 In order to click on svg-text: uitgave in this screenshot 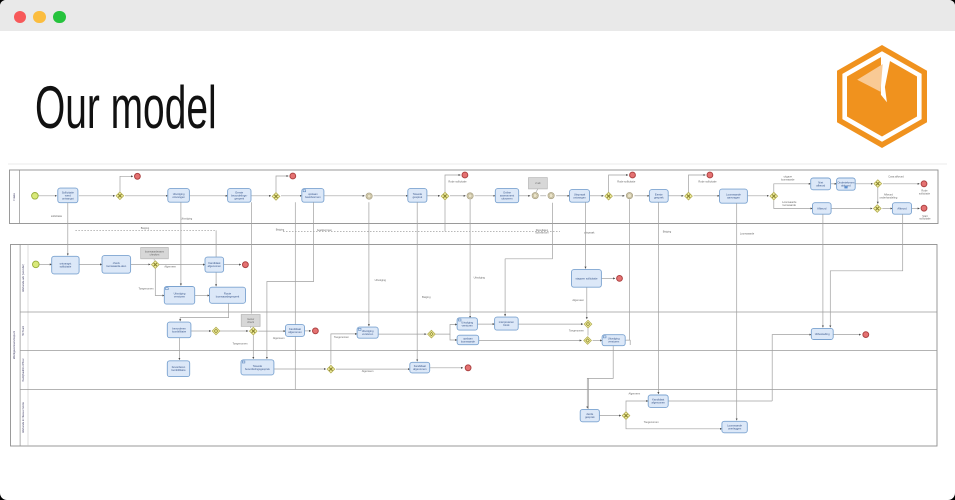, I will do `click(788, 176)`.